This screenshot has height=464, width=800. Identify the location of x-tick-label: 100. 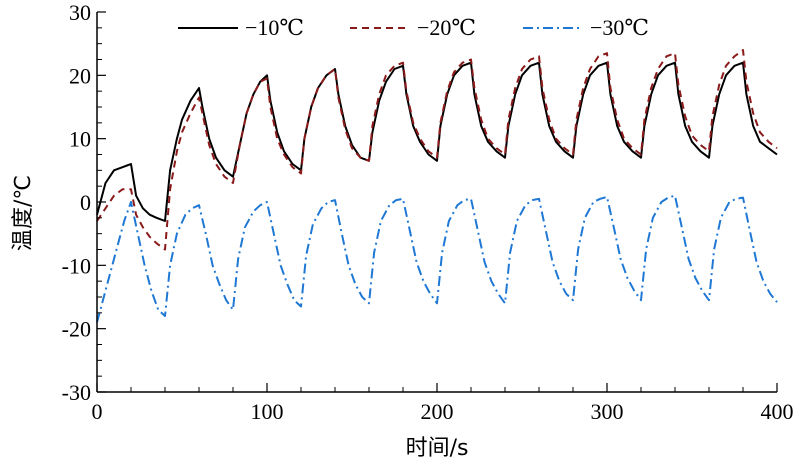
(267, 411).